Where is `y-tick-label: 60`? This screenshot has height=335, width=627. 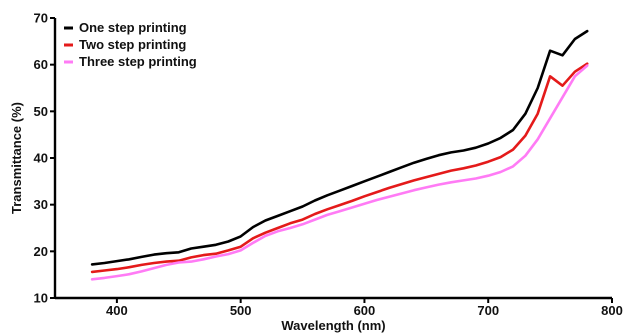 y-tick-label: 60 is located at coordinates (41, 64).